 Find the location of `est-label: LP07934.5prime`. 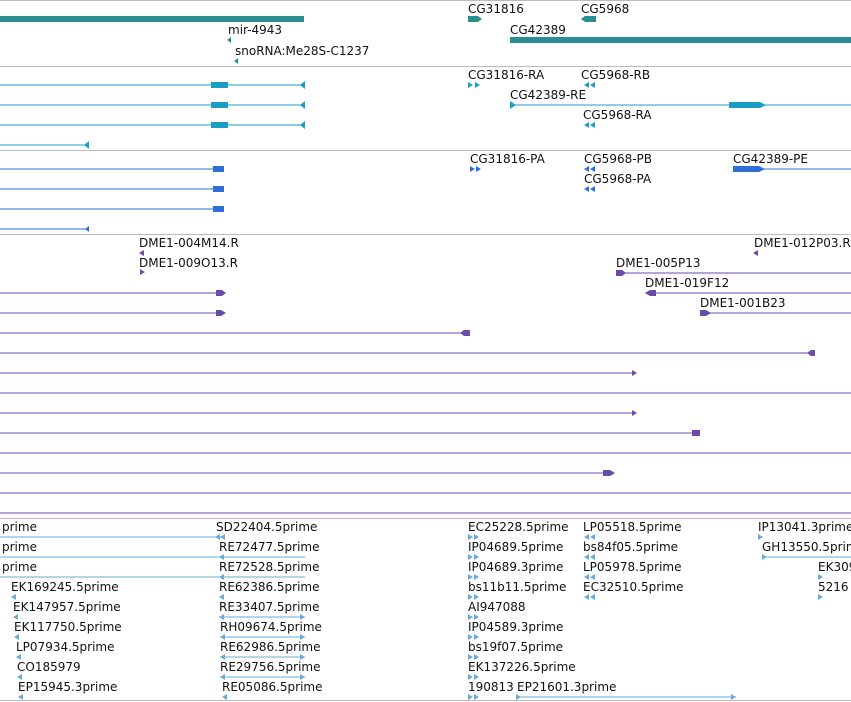

est-label: LP07934.5prime is located at coordinates (65, 647).